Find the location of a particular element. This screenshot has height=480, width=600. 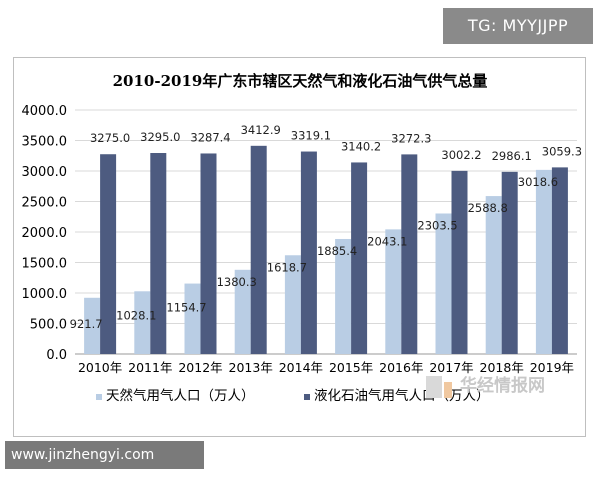

data-label: 2303.5 is located at coordinates (437, 225).